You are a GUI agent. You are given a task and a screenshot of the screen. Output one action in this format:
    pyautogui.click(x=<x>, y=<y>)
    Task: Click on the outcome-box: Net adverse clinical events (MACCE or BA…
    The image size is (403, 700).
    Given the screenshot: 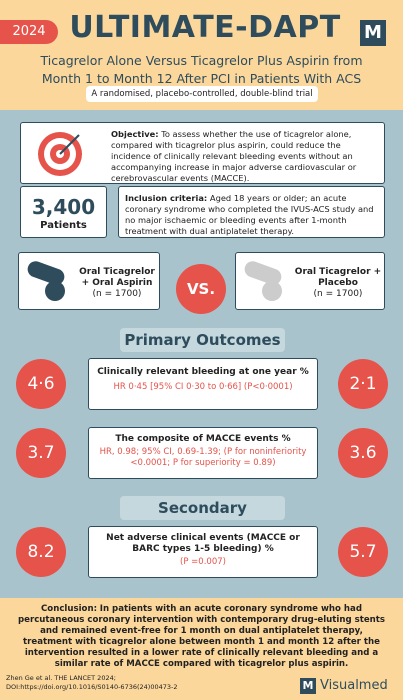 What is the action you would take?
    pyautogui.click(x=203, y=552)
    